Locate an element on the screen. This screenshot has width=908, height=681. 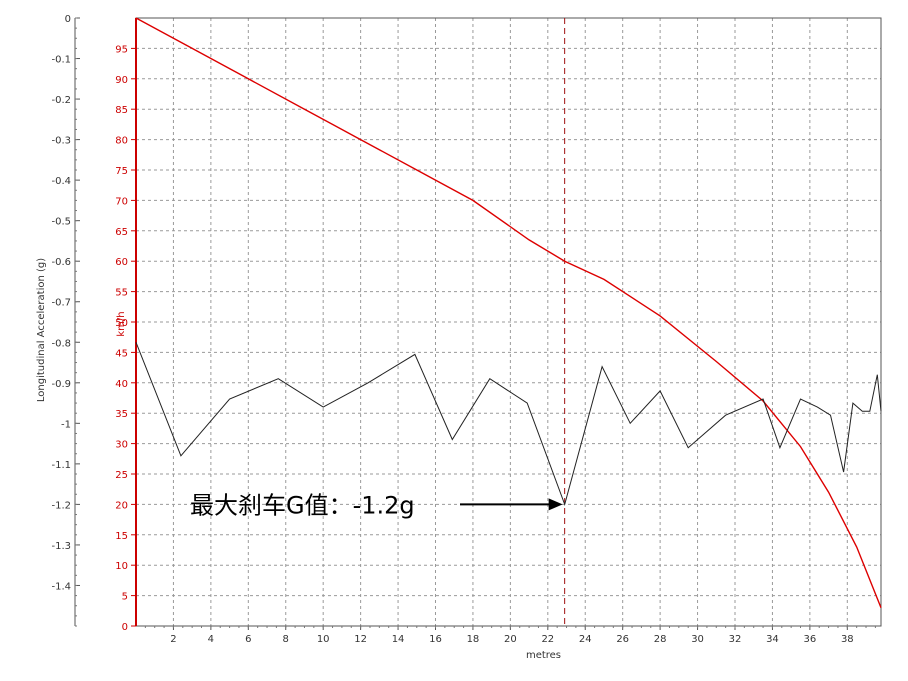
x-tick-label: 22 is located at coordinates (547, 639).